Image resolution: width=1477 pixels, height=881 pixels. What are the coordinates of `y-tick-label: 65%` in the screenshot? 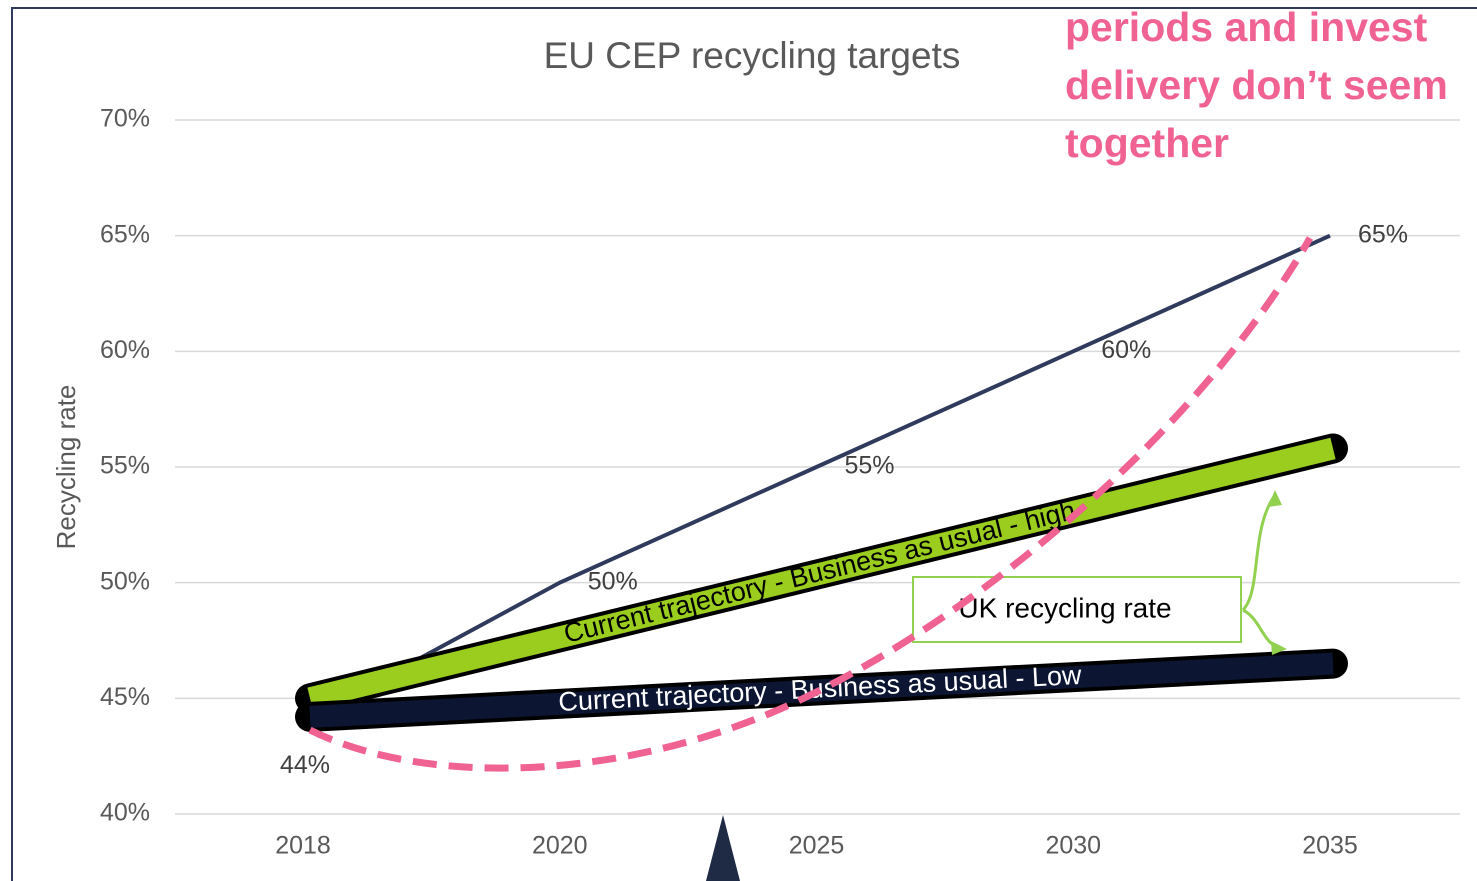 It's located at (125, 234).